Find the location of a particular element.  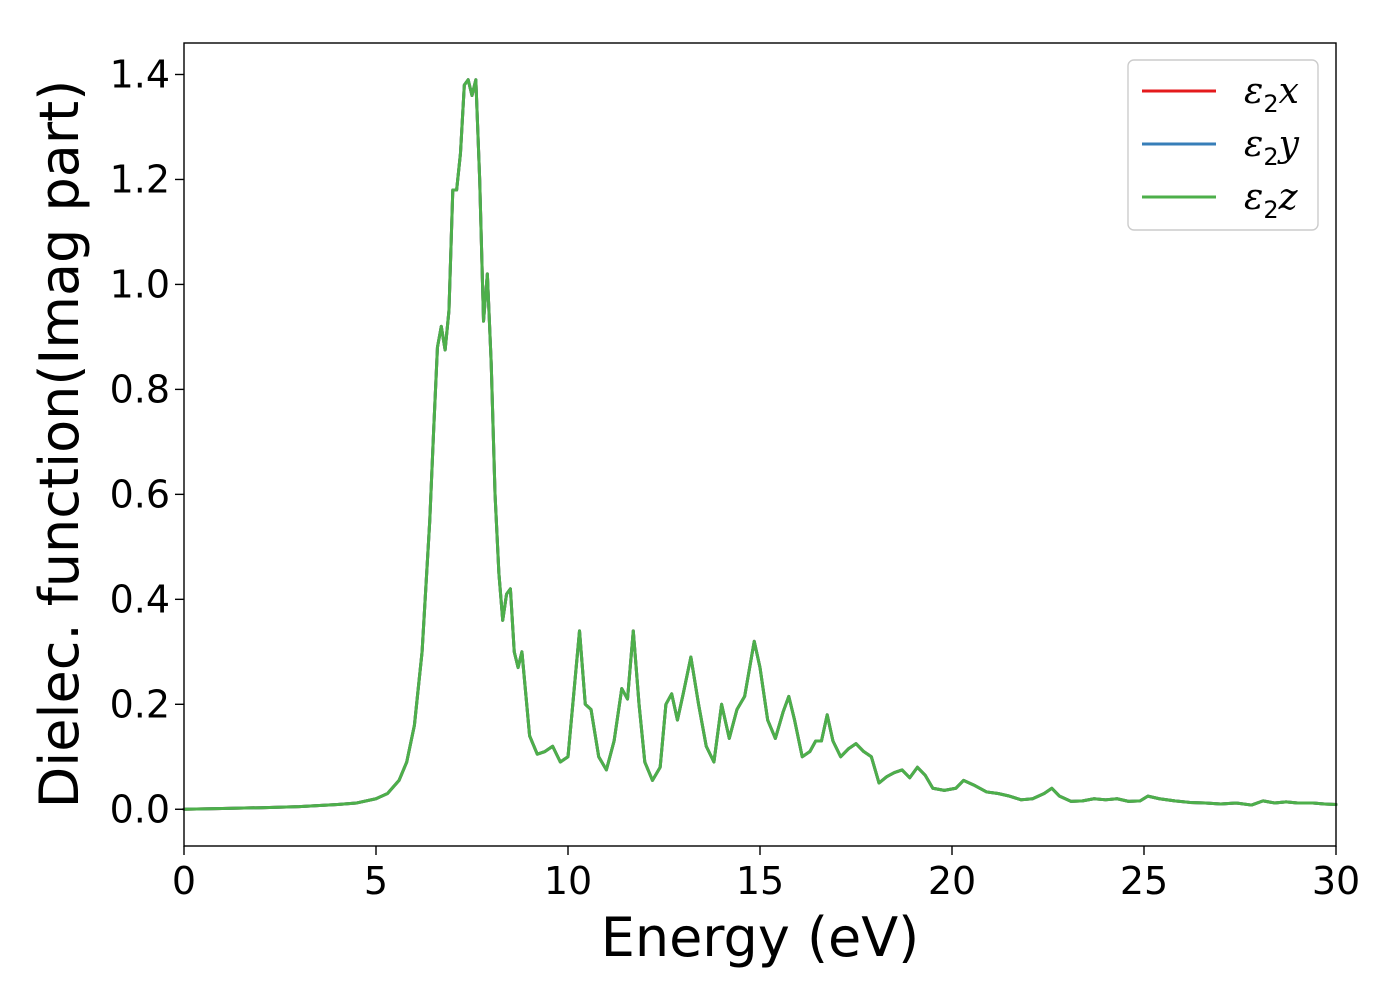

y-tick-label: 0.2 is located at coordinates (140, 704).